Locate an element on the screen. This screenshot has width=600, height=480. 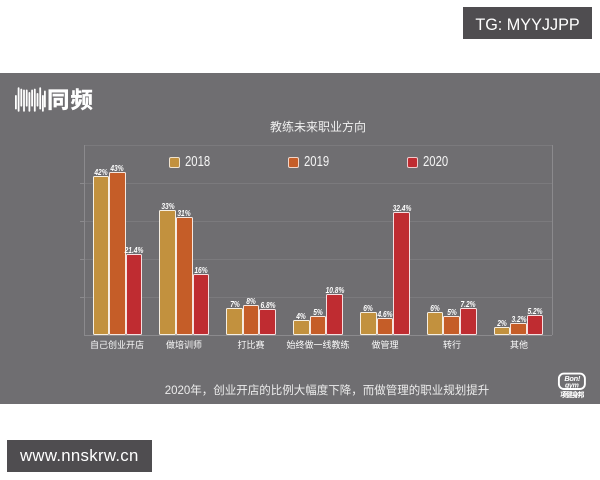
svg-text: Bon! is located at coordinates (572, 378).